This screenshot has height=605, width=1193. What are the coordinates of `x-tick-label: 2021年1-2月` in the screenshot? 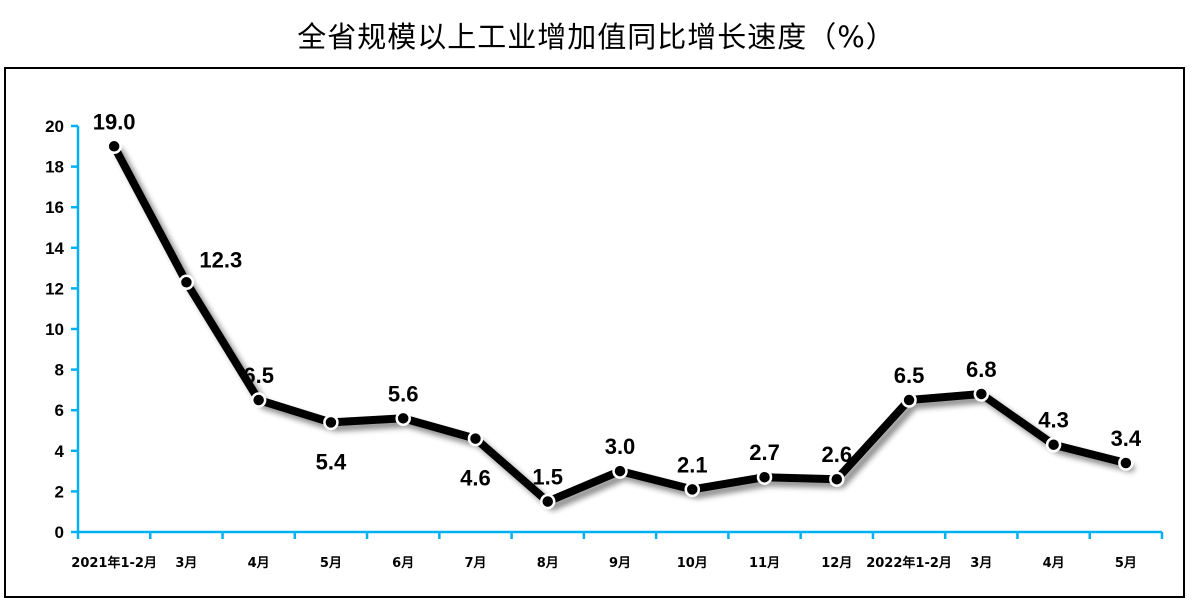 It's located at (114, 563).